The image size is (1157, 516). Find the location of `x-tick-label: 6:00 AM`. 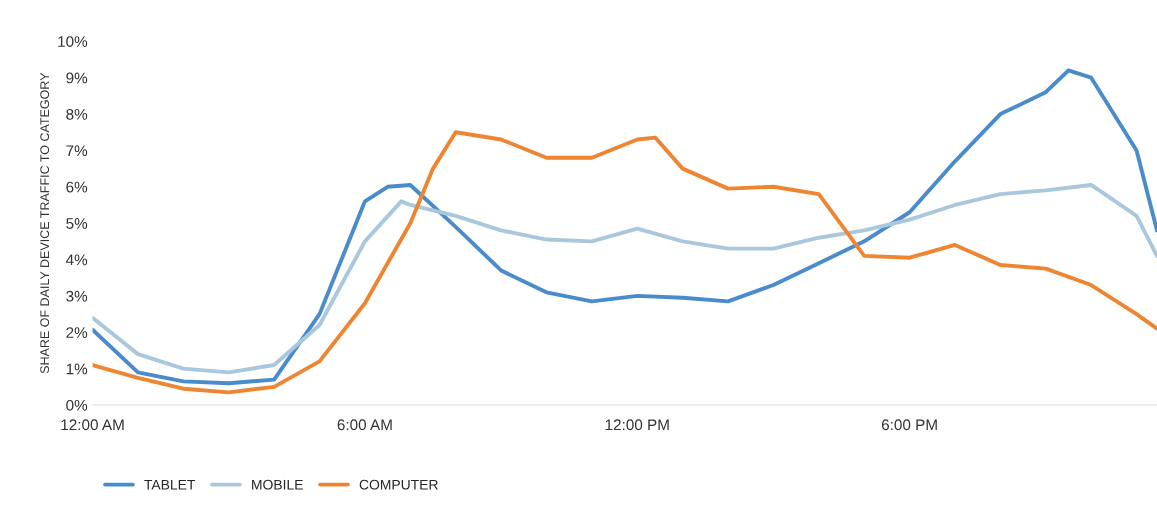

x-tick-label: 6:00 AM is located at coordinates (364, 425).